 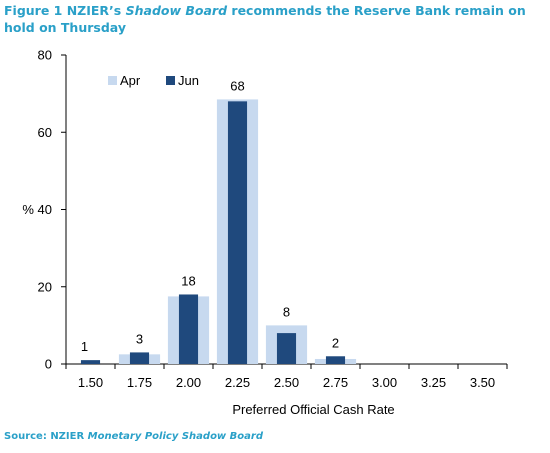 I want to click on legend-label-apr: Apr, so click(x=130, y=80).